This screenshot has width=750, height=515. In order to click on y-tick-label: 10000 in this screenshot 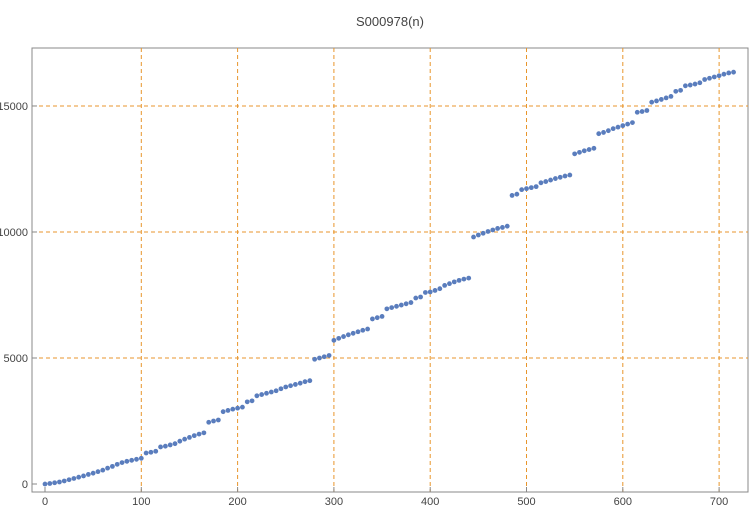, I will do `click(14, 233)`.